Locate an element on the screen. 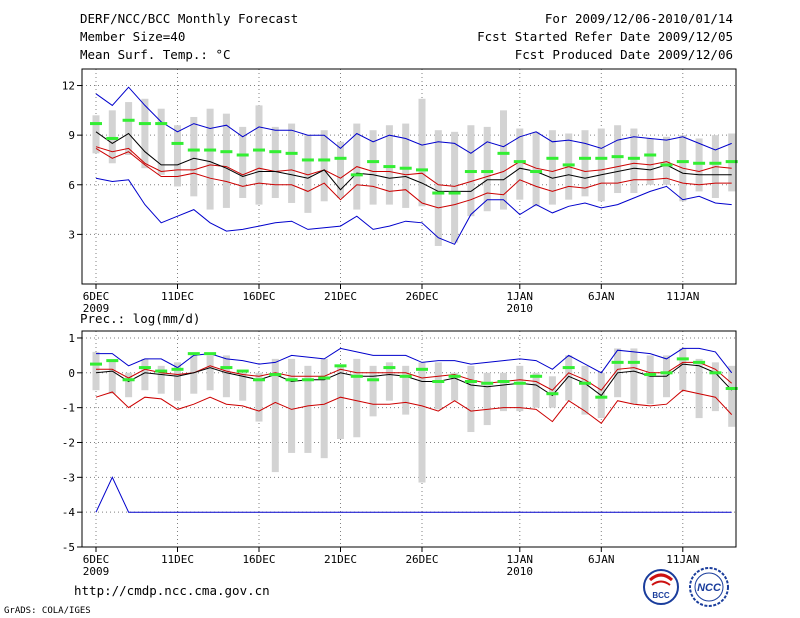 This screenshot has height=618, width=800. lower-line is located at coordinates (413, 178).